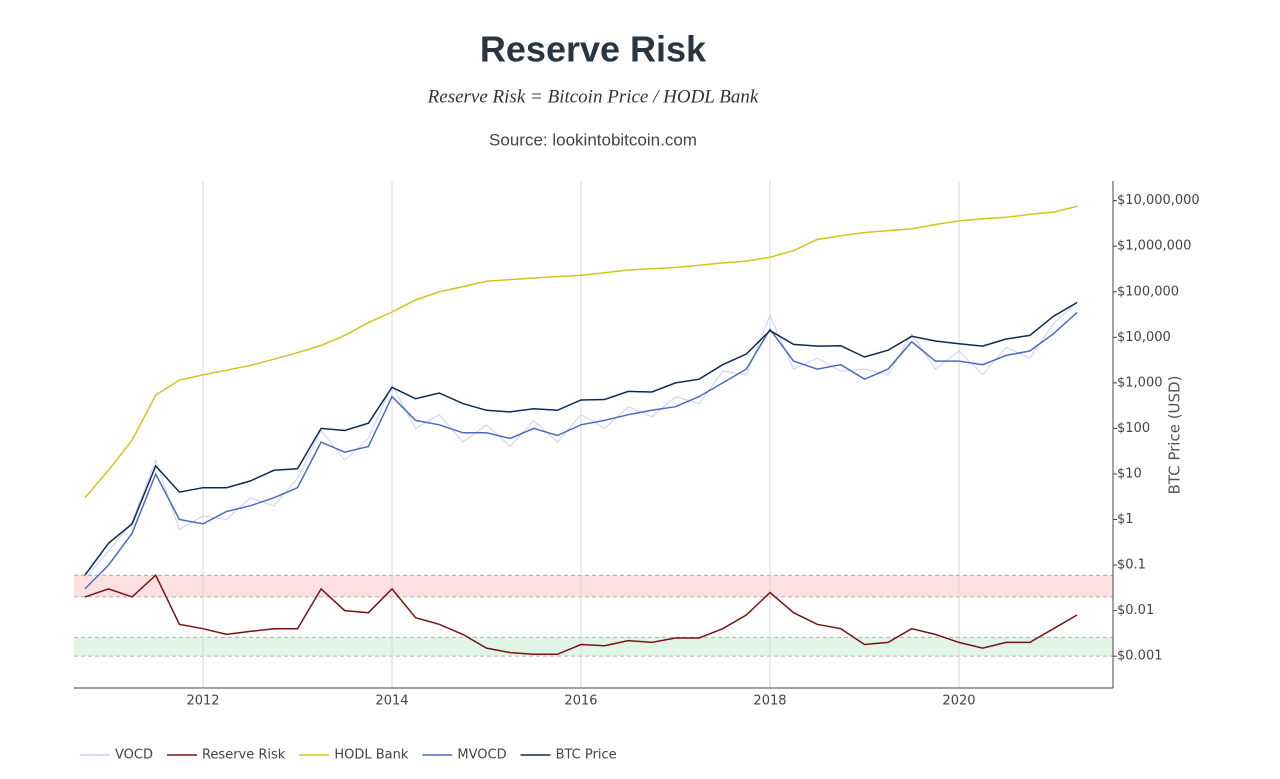  I want to click on x-tick-label: 2018, so click(769, 701).